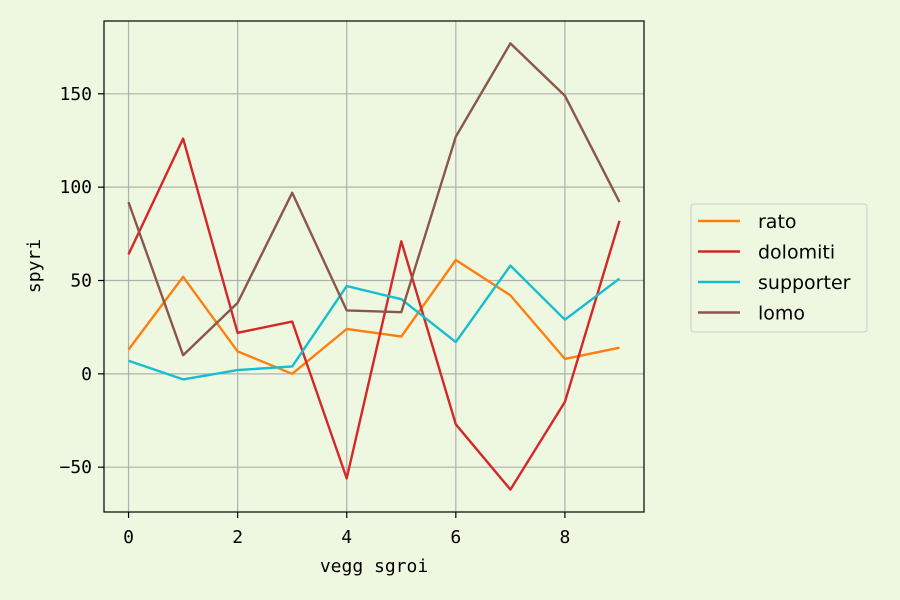 The width and height of the screenshot is (900, 600). What do you see at coordinates (781, 314) in the screenshot?
I see `legend-label: lomo` at bounding box center [781, 314].